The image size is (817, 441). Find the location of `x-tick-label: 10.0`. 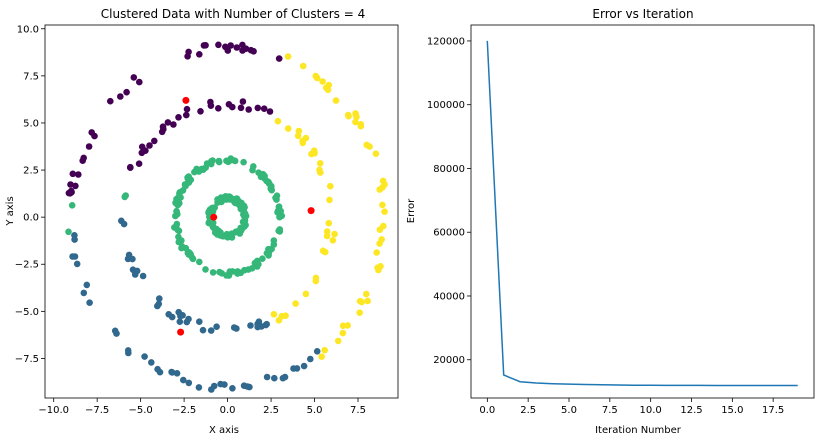

x-tick-label: 10.0 is located at coordinates (651, 410).